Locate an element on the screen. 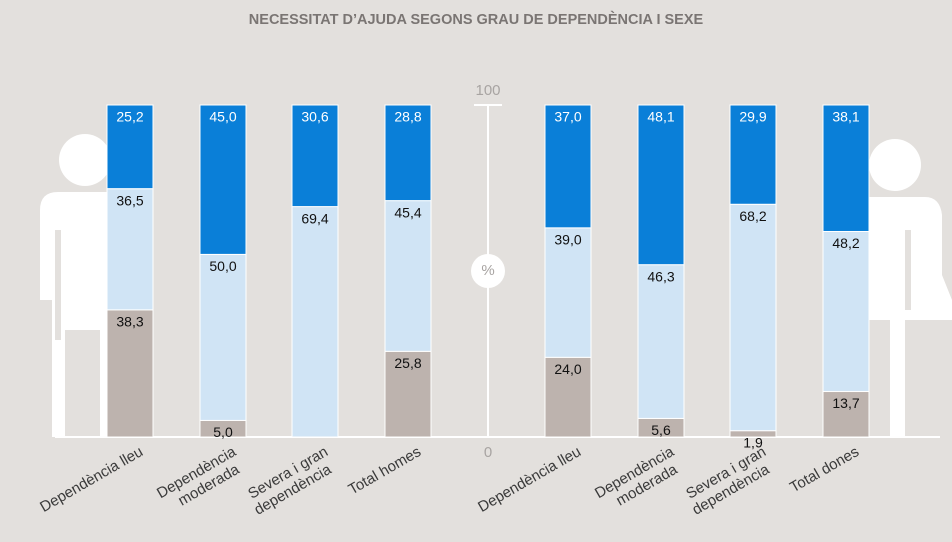  data-label: 25,8 is located at coordinates (407, 363).